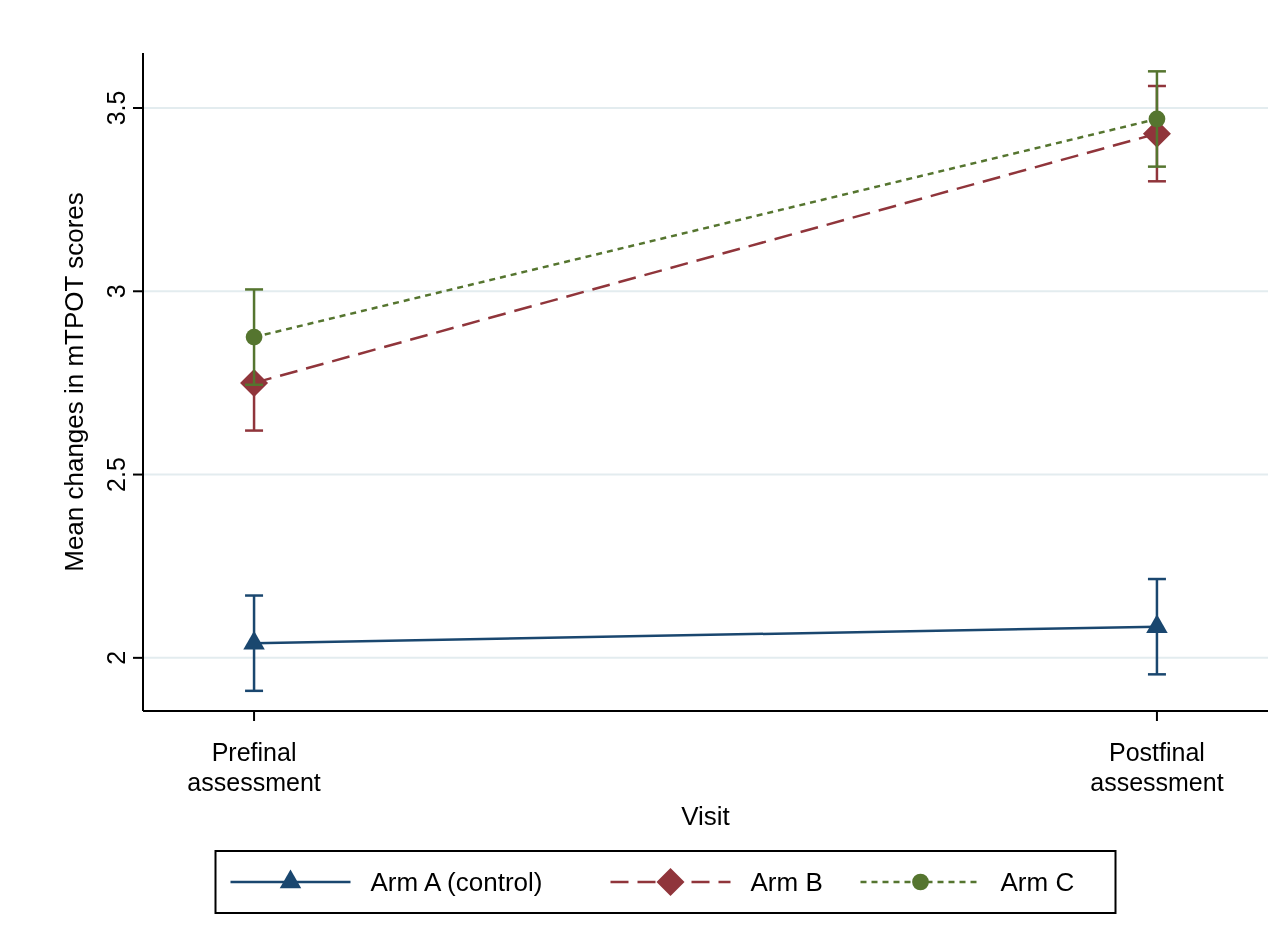 Image resolution: width=1279 pixels, height=940 pixels. Describe the element at coordinates (786, 882) in the screenshot. I see `legend-label: Arm B` at that location.